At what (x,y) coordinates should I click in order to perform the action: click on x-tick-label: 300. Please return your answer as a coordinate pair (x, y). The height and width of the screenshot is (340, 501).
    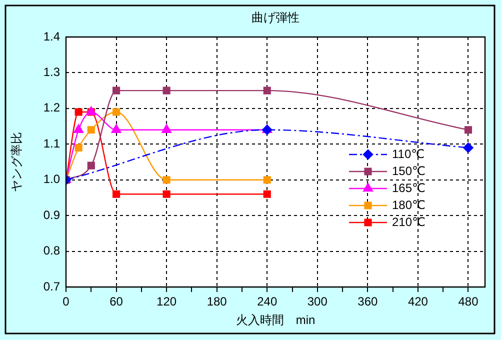
    Looking at the image, I should click on (317, 301).